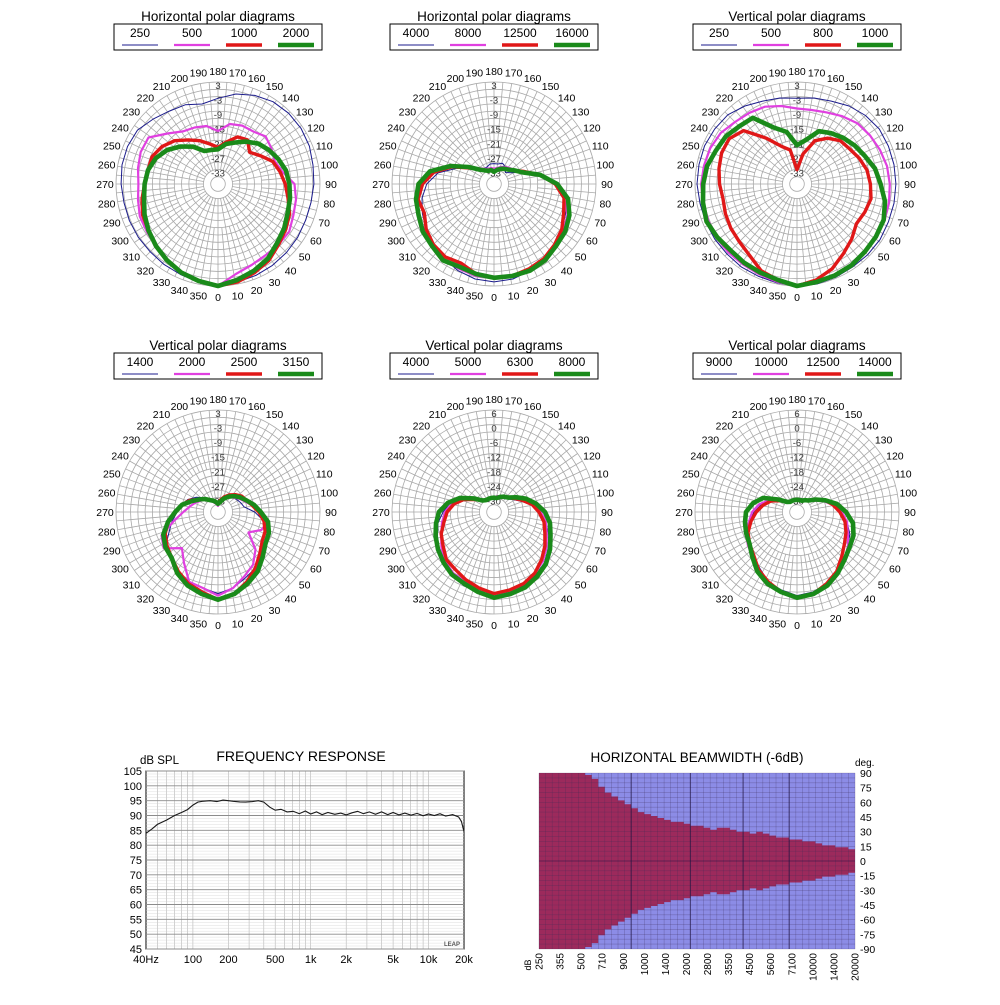 The height and width of the screenshot is (1005, 1000). What do you see at coordinates (533, 619) in the screenshot?
I see `angle-label: 20` at bounding box center [533, 619].